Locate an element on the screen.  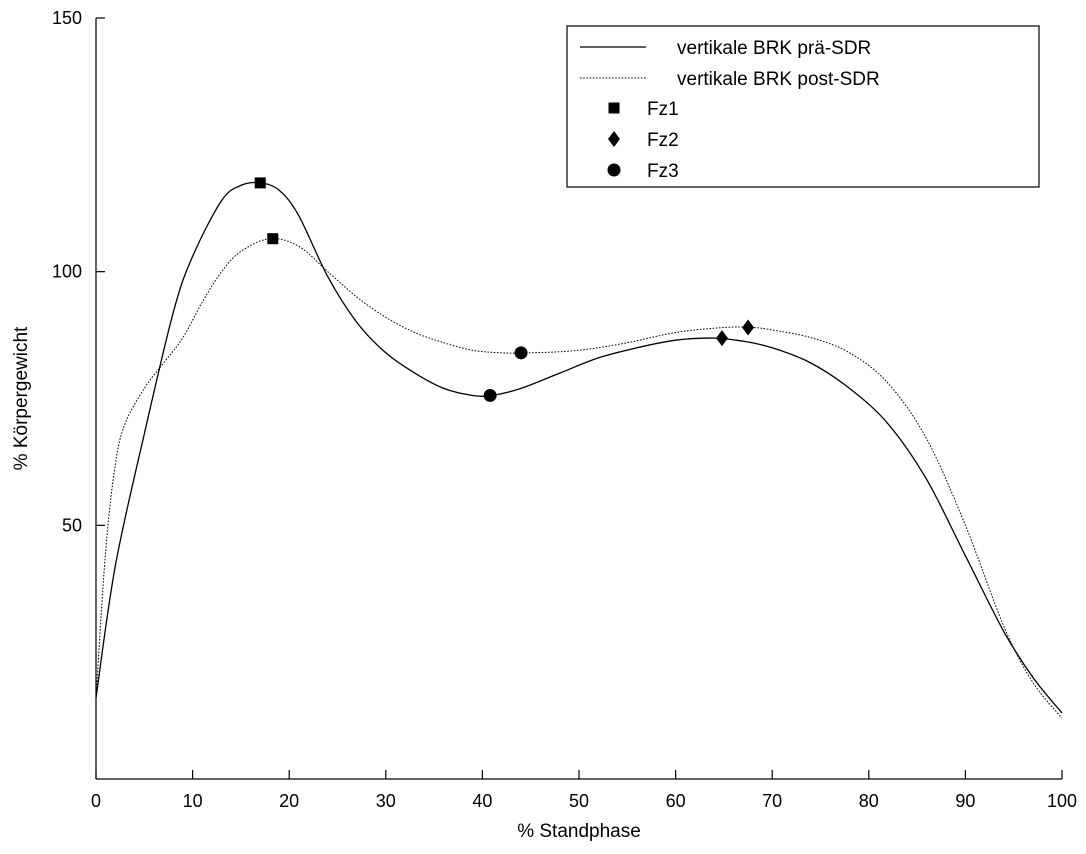
marker-points is located at coordinates (504, 289).